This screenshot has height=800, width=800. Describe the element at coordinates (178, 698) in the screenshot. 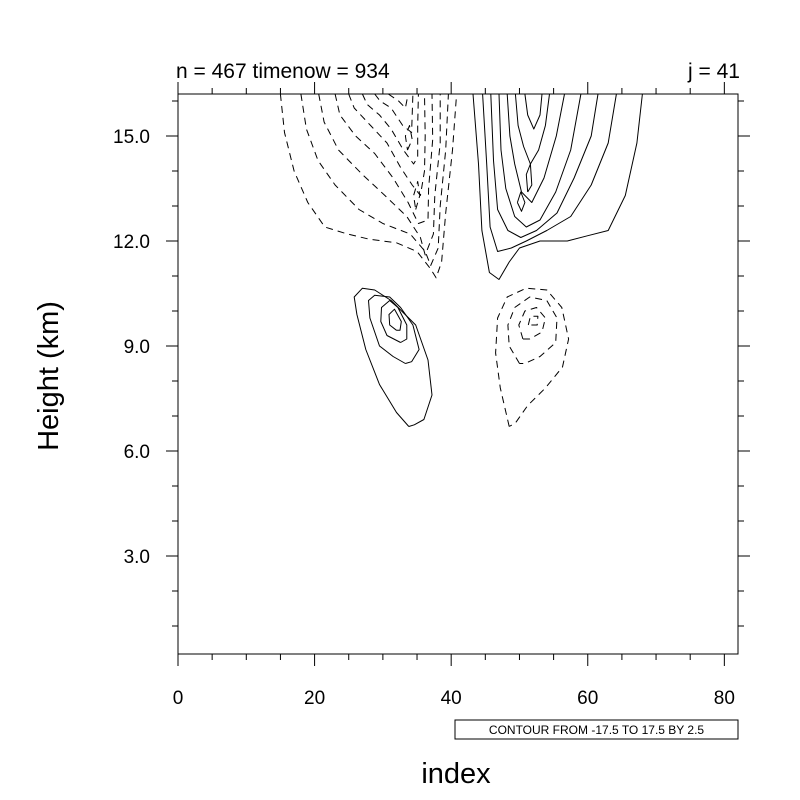

I see `x-tick-label: 0` at that location.